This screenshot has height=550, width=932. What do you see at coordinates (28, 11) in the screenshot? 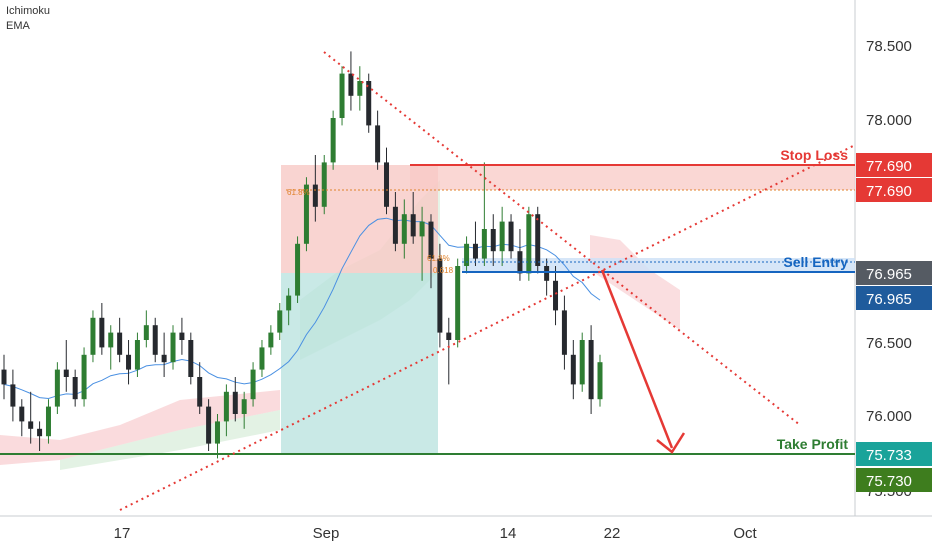
I see `indicator-label-ichimoku: Ichimoku` at bounding box center [28, 11].